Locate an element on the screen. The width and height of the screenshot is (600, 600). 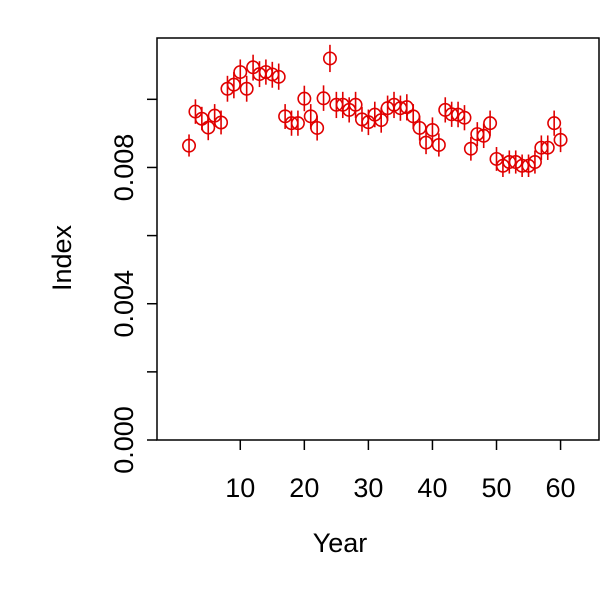
data-points is located at coordinates (375, 110).